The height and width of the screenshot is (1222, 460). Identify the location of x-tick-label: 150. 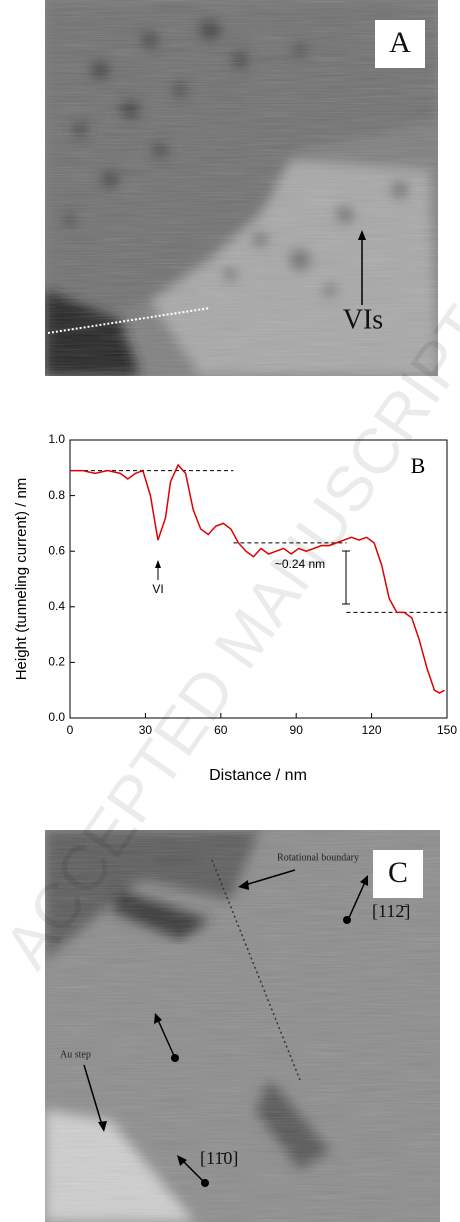
(447, 730).